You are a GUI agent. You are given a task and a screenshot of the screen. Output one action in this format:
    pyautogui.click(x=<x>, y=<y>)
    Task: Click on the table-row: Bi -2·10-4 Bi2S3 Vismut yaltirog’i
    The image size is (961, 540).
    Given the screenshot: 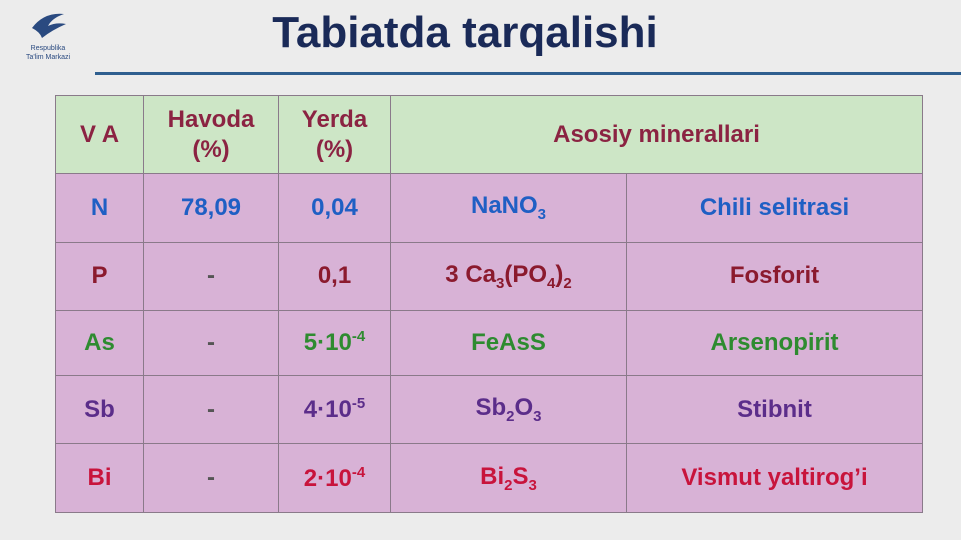 What is the action you would take?
    pyautogui.click(x=489, y=478)
    